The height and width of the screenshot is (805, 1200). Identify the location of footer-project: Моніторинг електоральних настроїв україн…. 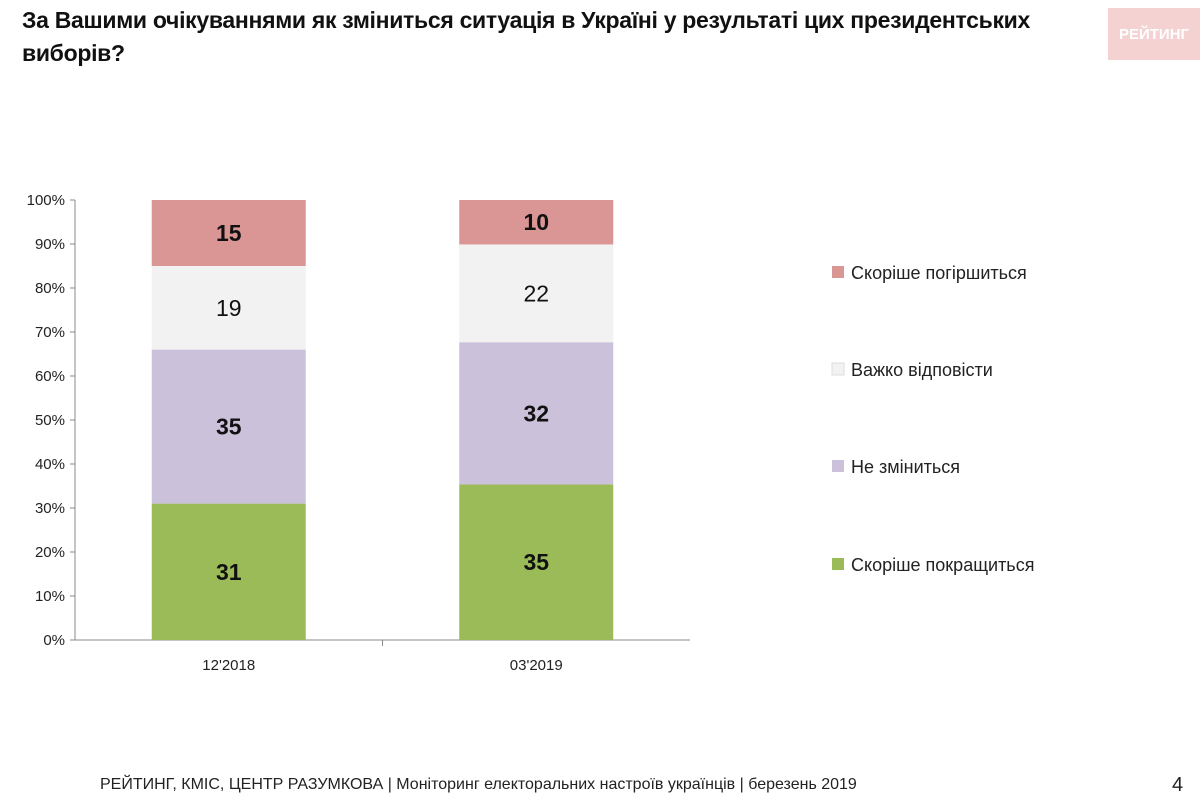
(566, 784).